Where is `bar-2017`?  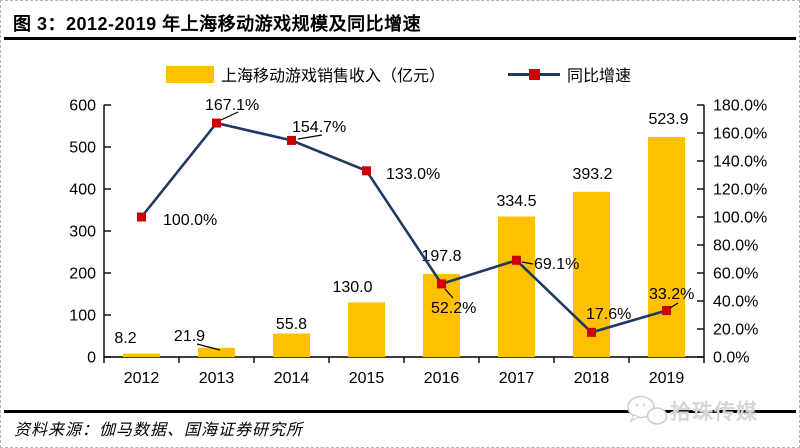
bar-2017 is located at coordinates (516, 286).